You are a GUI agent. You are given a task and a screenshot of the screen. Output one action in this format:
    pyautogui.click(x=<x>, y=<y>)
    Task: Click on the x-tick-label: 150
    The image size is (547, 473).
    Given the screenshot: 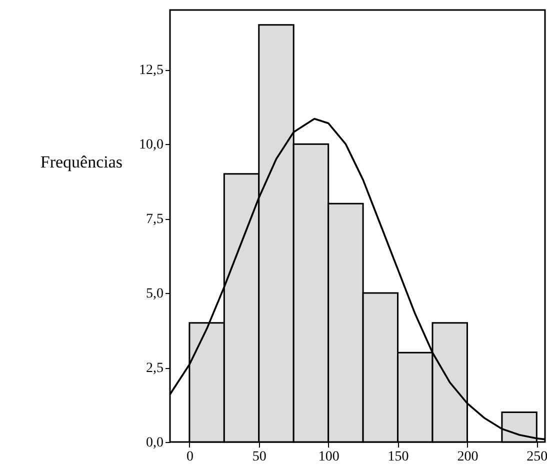 What is the action you would take?
    pyautogui.click(x=398, y=457)
    